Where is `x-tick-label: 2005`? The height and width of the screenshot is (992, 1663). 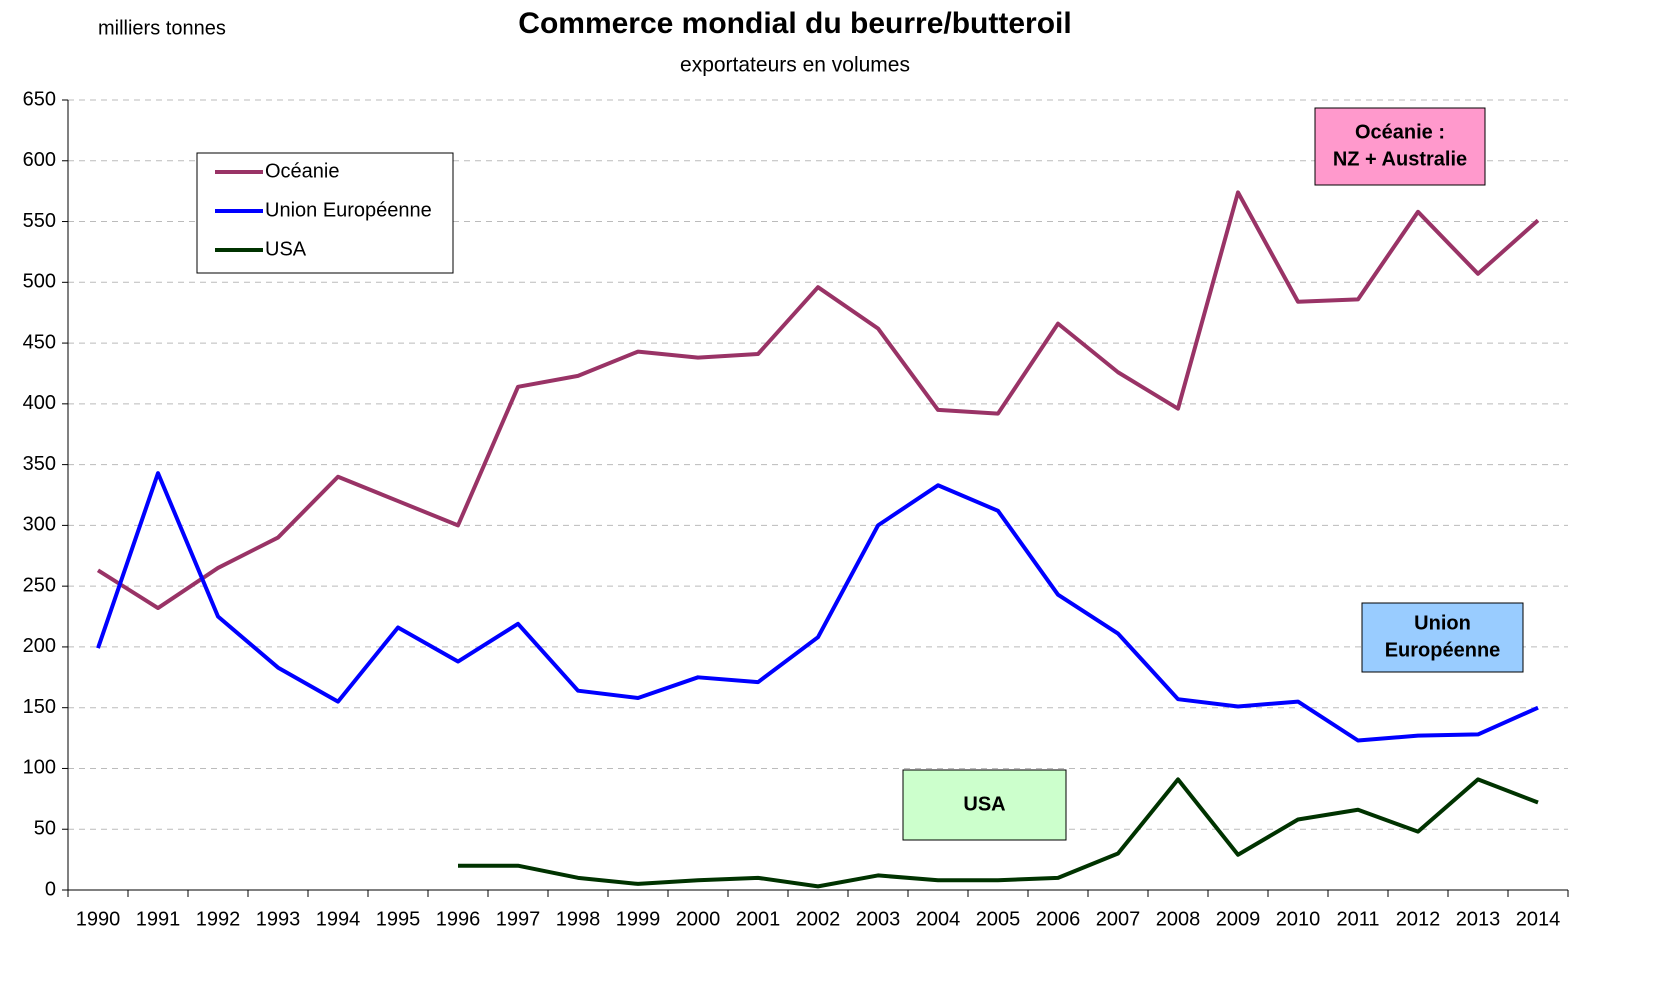
x-tick-label: 2005 is located at coordinates (998, 919).